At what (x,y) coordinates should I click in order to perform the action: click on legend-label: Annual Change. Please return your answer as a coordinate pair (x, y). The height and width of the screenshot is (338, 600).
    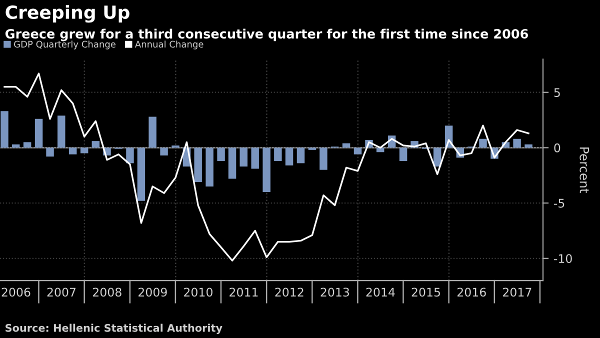
    Looking at the image, I should click on (169, 45).